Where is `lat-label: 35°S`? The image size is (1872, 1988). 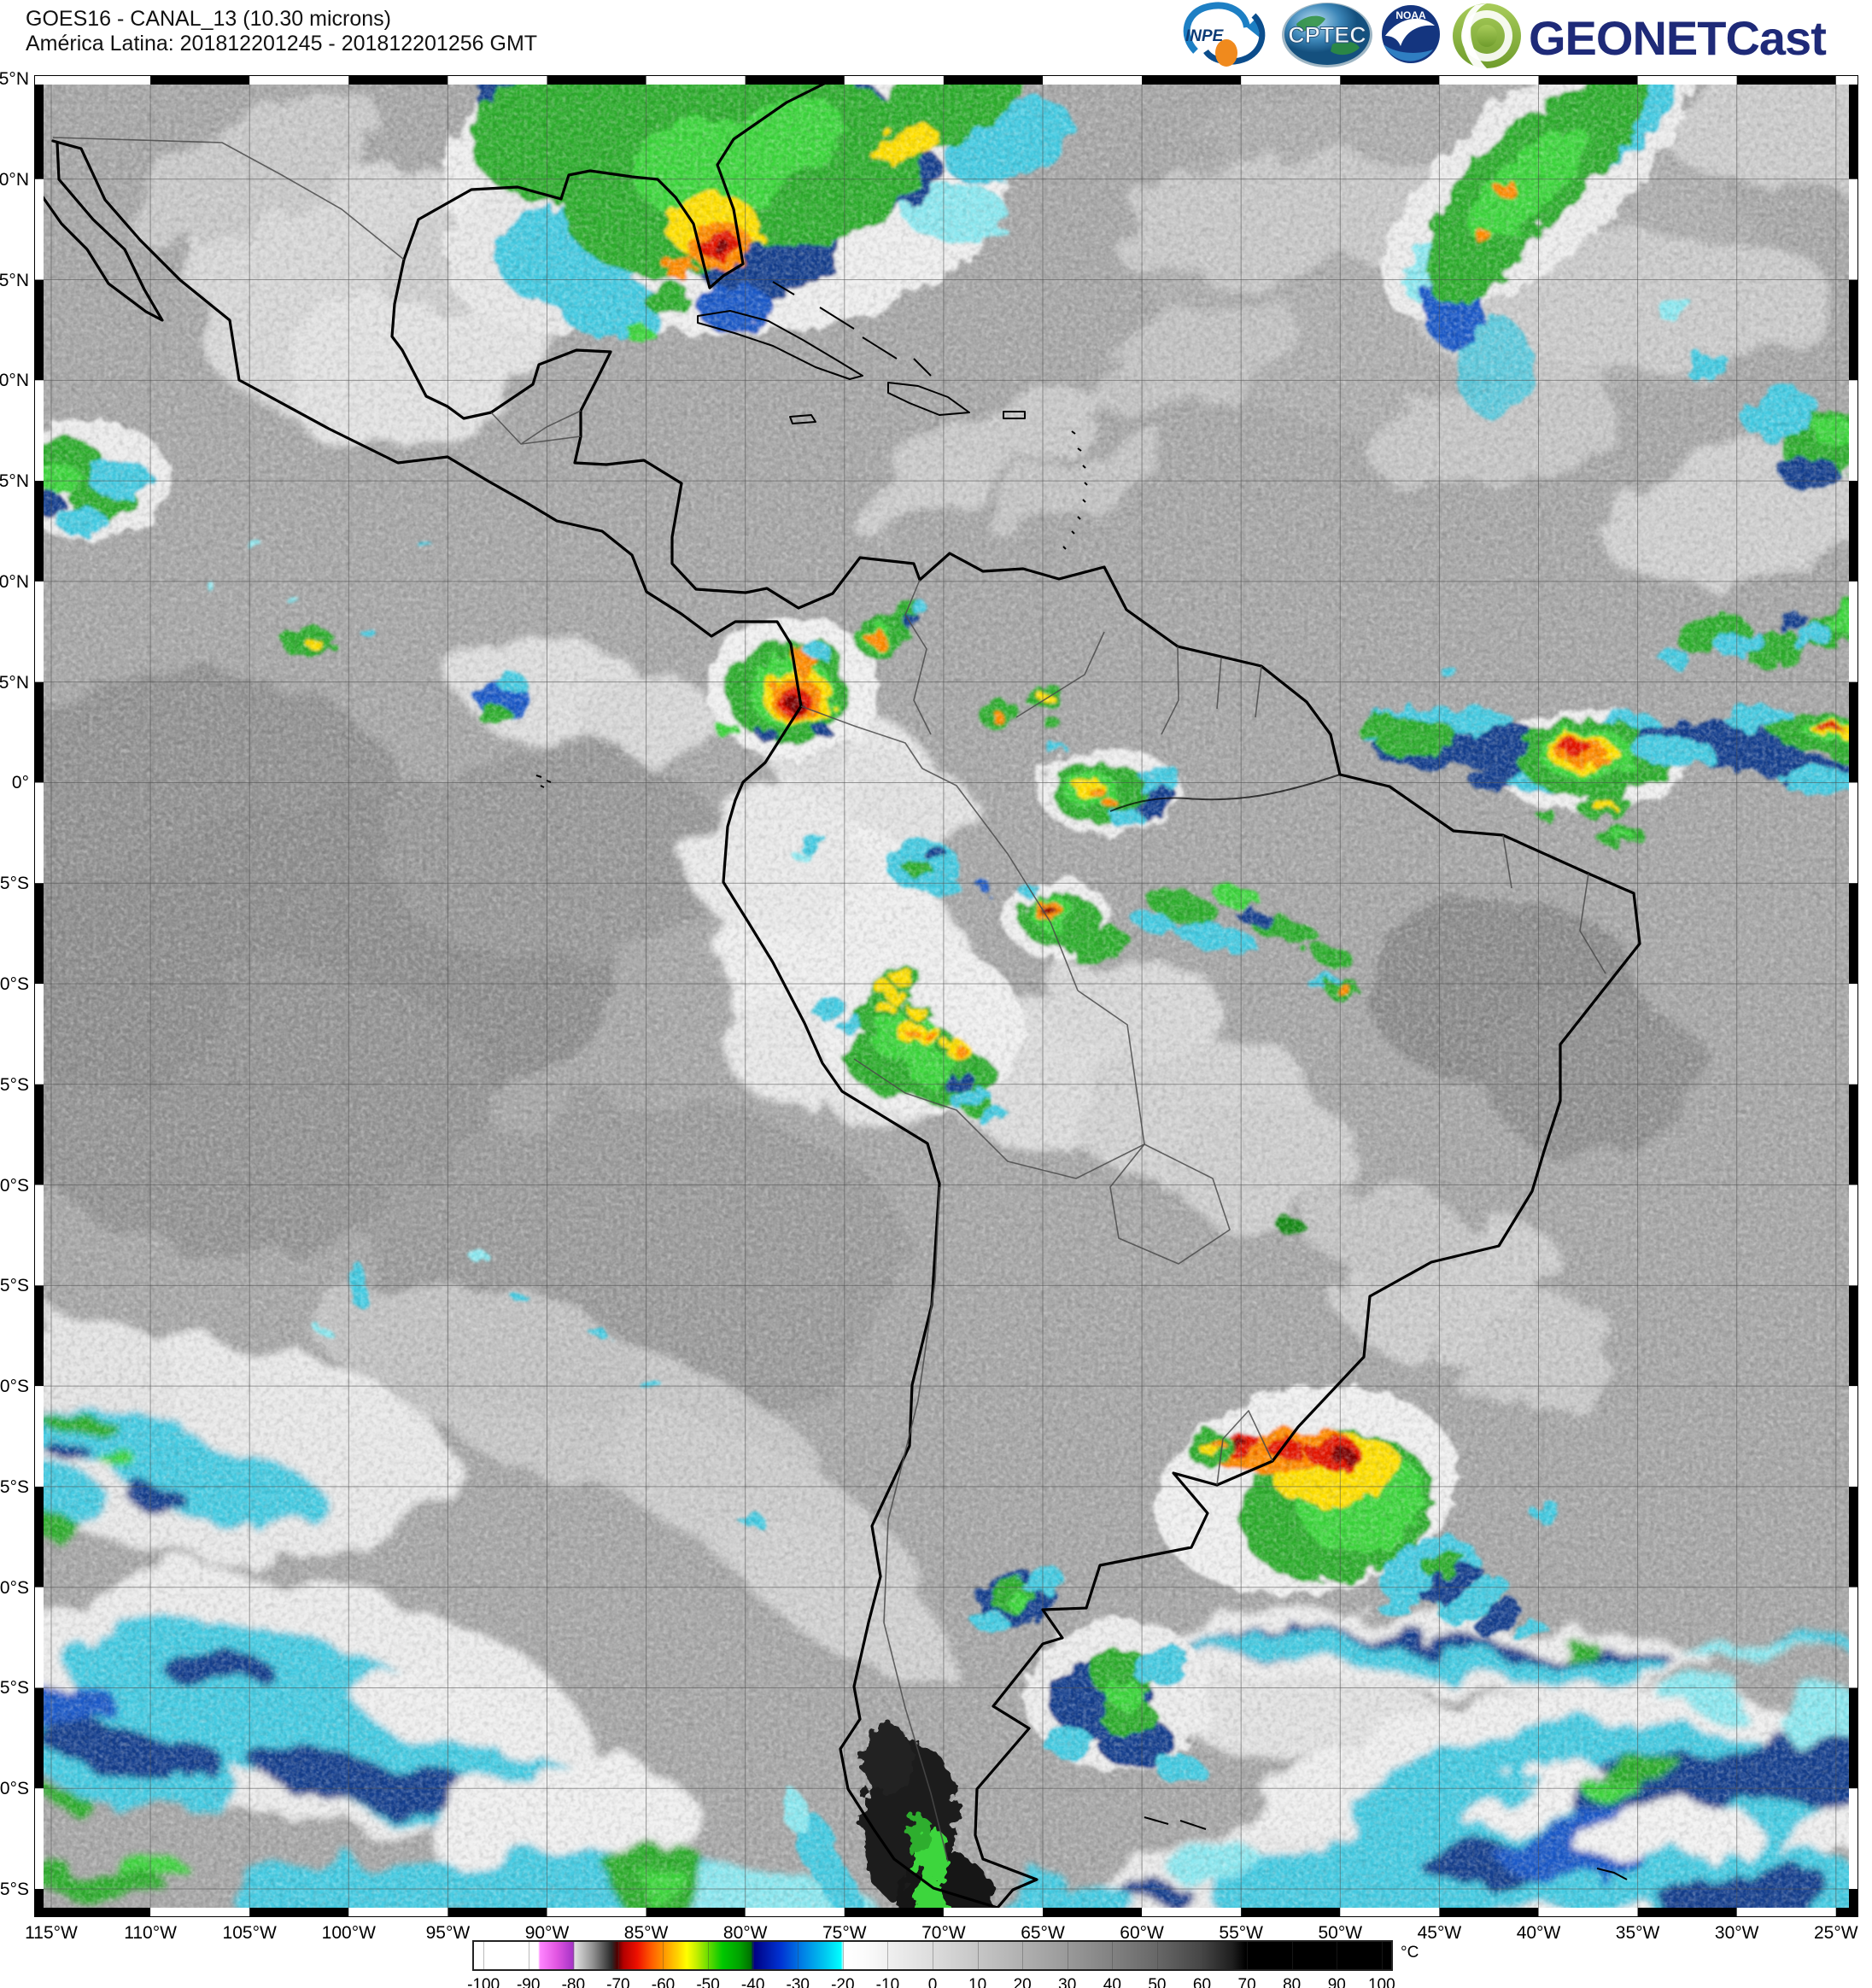
lat-label: 35°S is located at coordinates (14, 1486).